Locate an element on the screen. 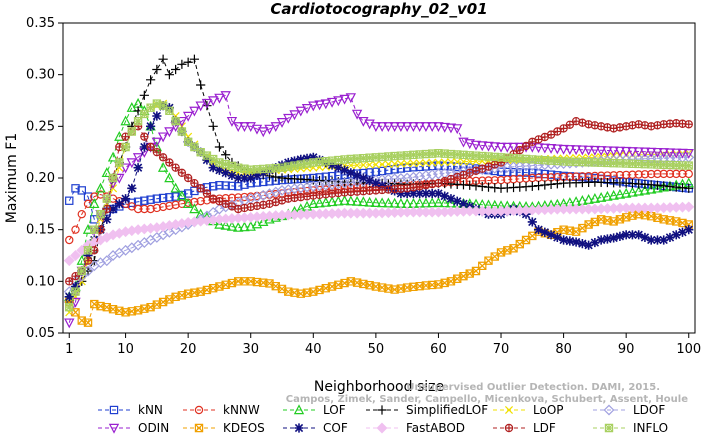  x-tick-label: 80 is located at coordinates (563, 349).